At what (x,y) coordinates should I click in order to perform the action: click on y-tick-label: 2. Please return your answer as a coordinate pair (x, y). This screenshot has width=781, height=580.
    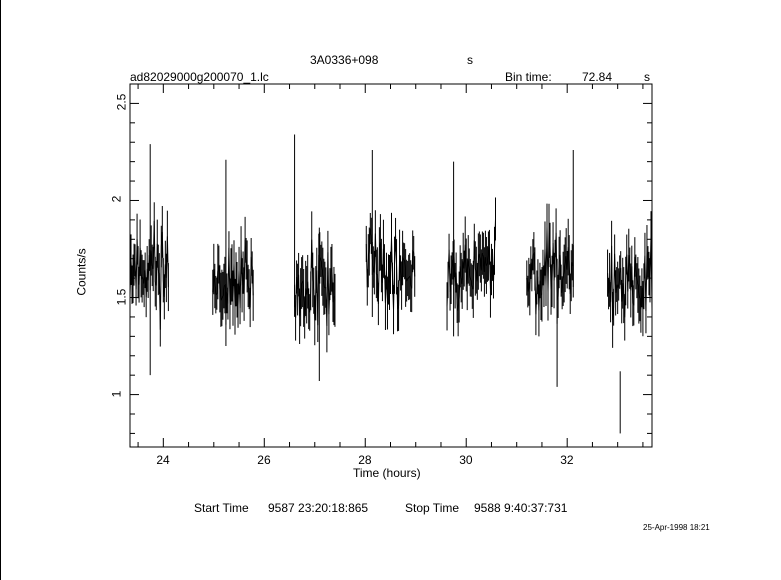
    Looking at the image, I should click on (116, 199).